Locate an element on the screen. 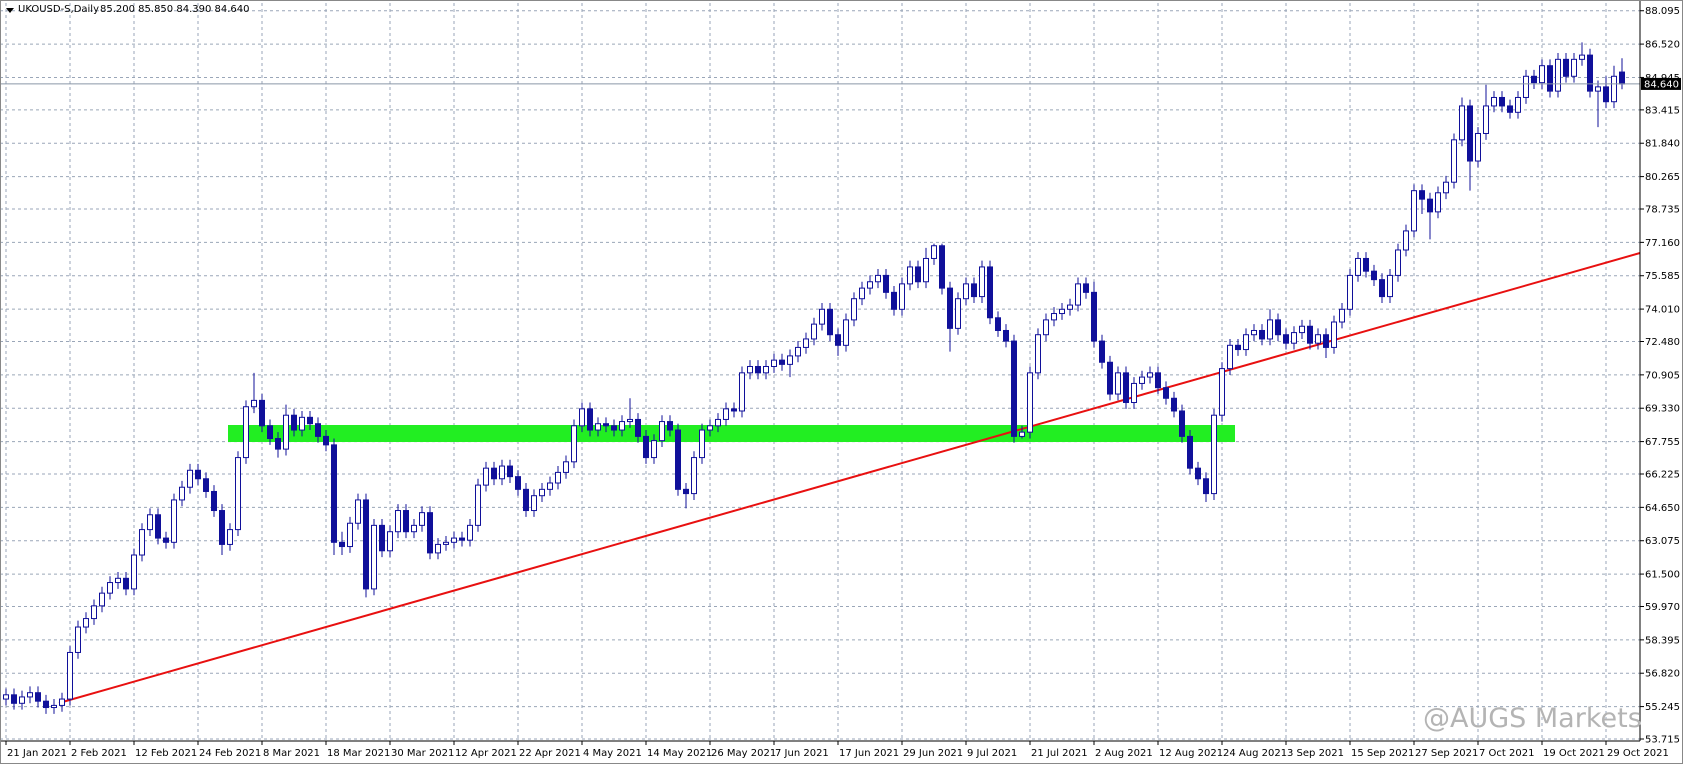  y-tick-label: 75.585 is located at coordinates (1662, 276).